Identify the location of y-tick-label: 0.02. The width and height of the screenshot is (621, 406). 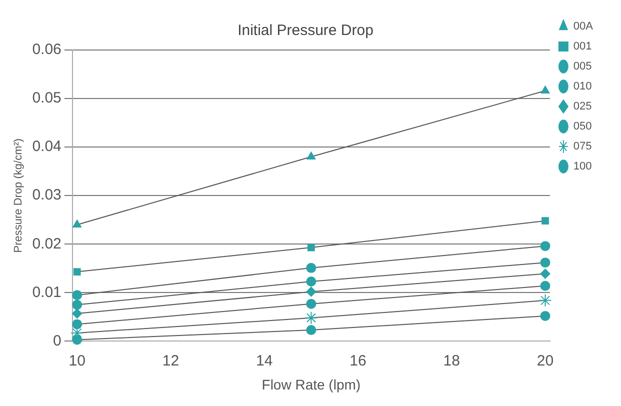
(47, 243).